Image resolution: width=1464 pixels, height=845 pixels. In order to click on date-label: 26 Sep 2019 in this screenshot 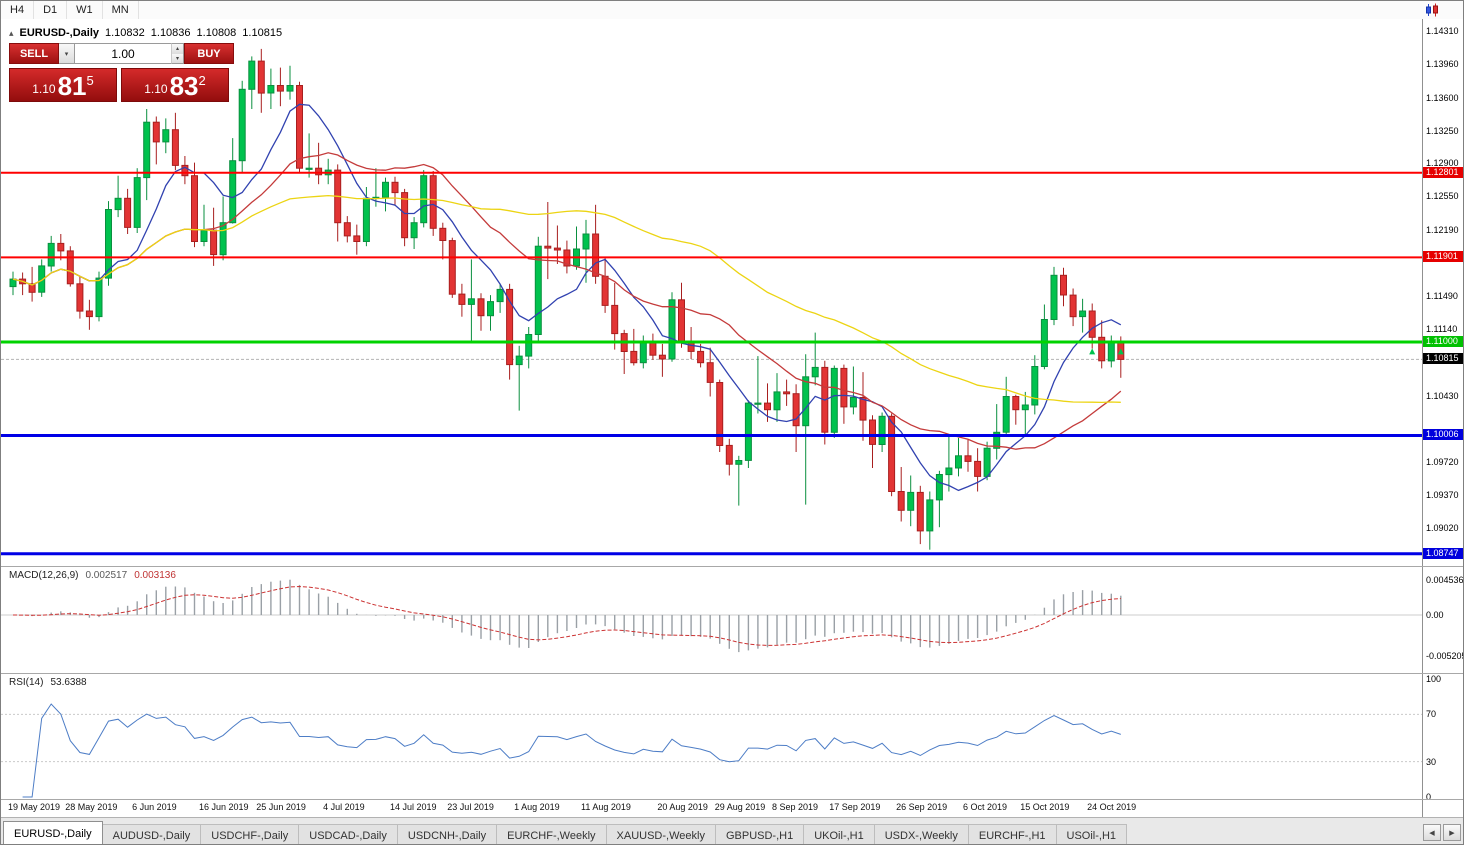, I will do `click(922, 807)`.